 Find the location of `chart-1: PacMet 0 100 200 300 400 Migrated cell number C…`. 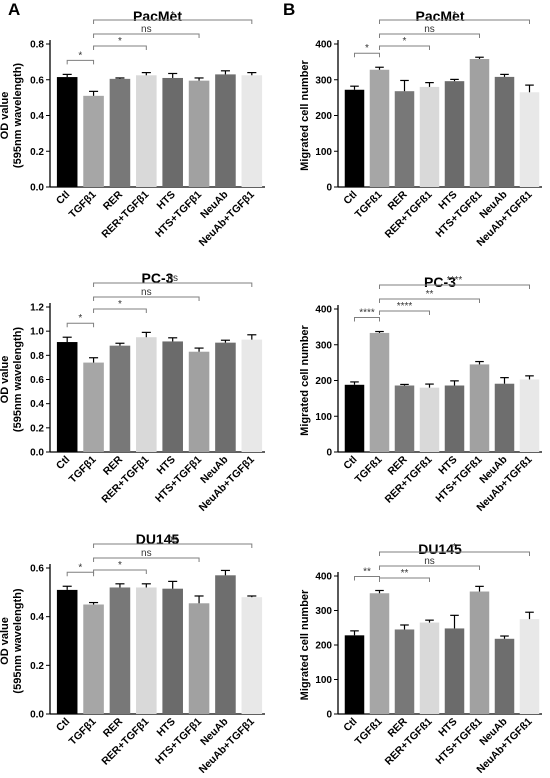

chart-1: PacMet 0 100 200 300 400 Migrated cell number C… is located at coordinates (420, 128).